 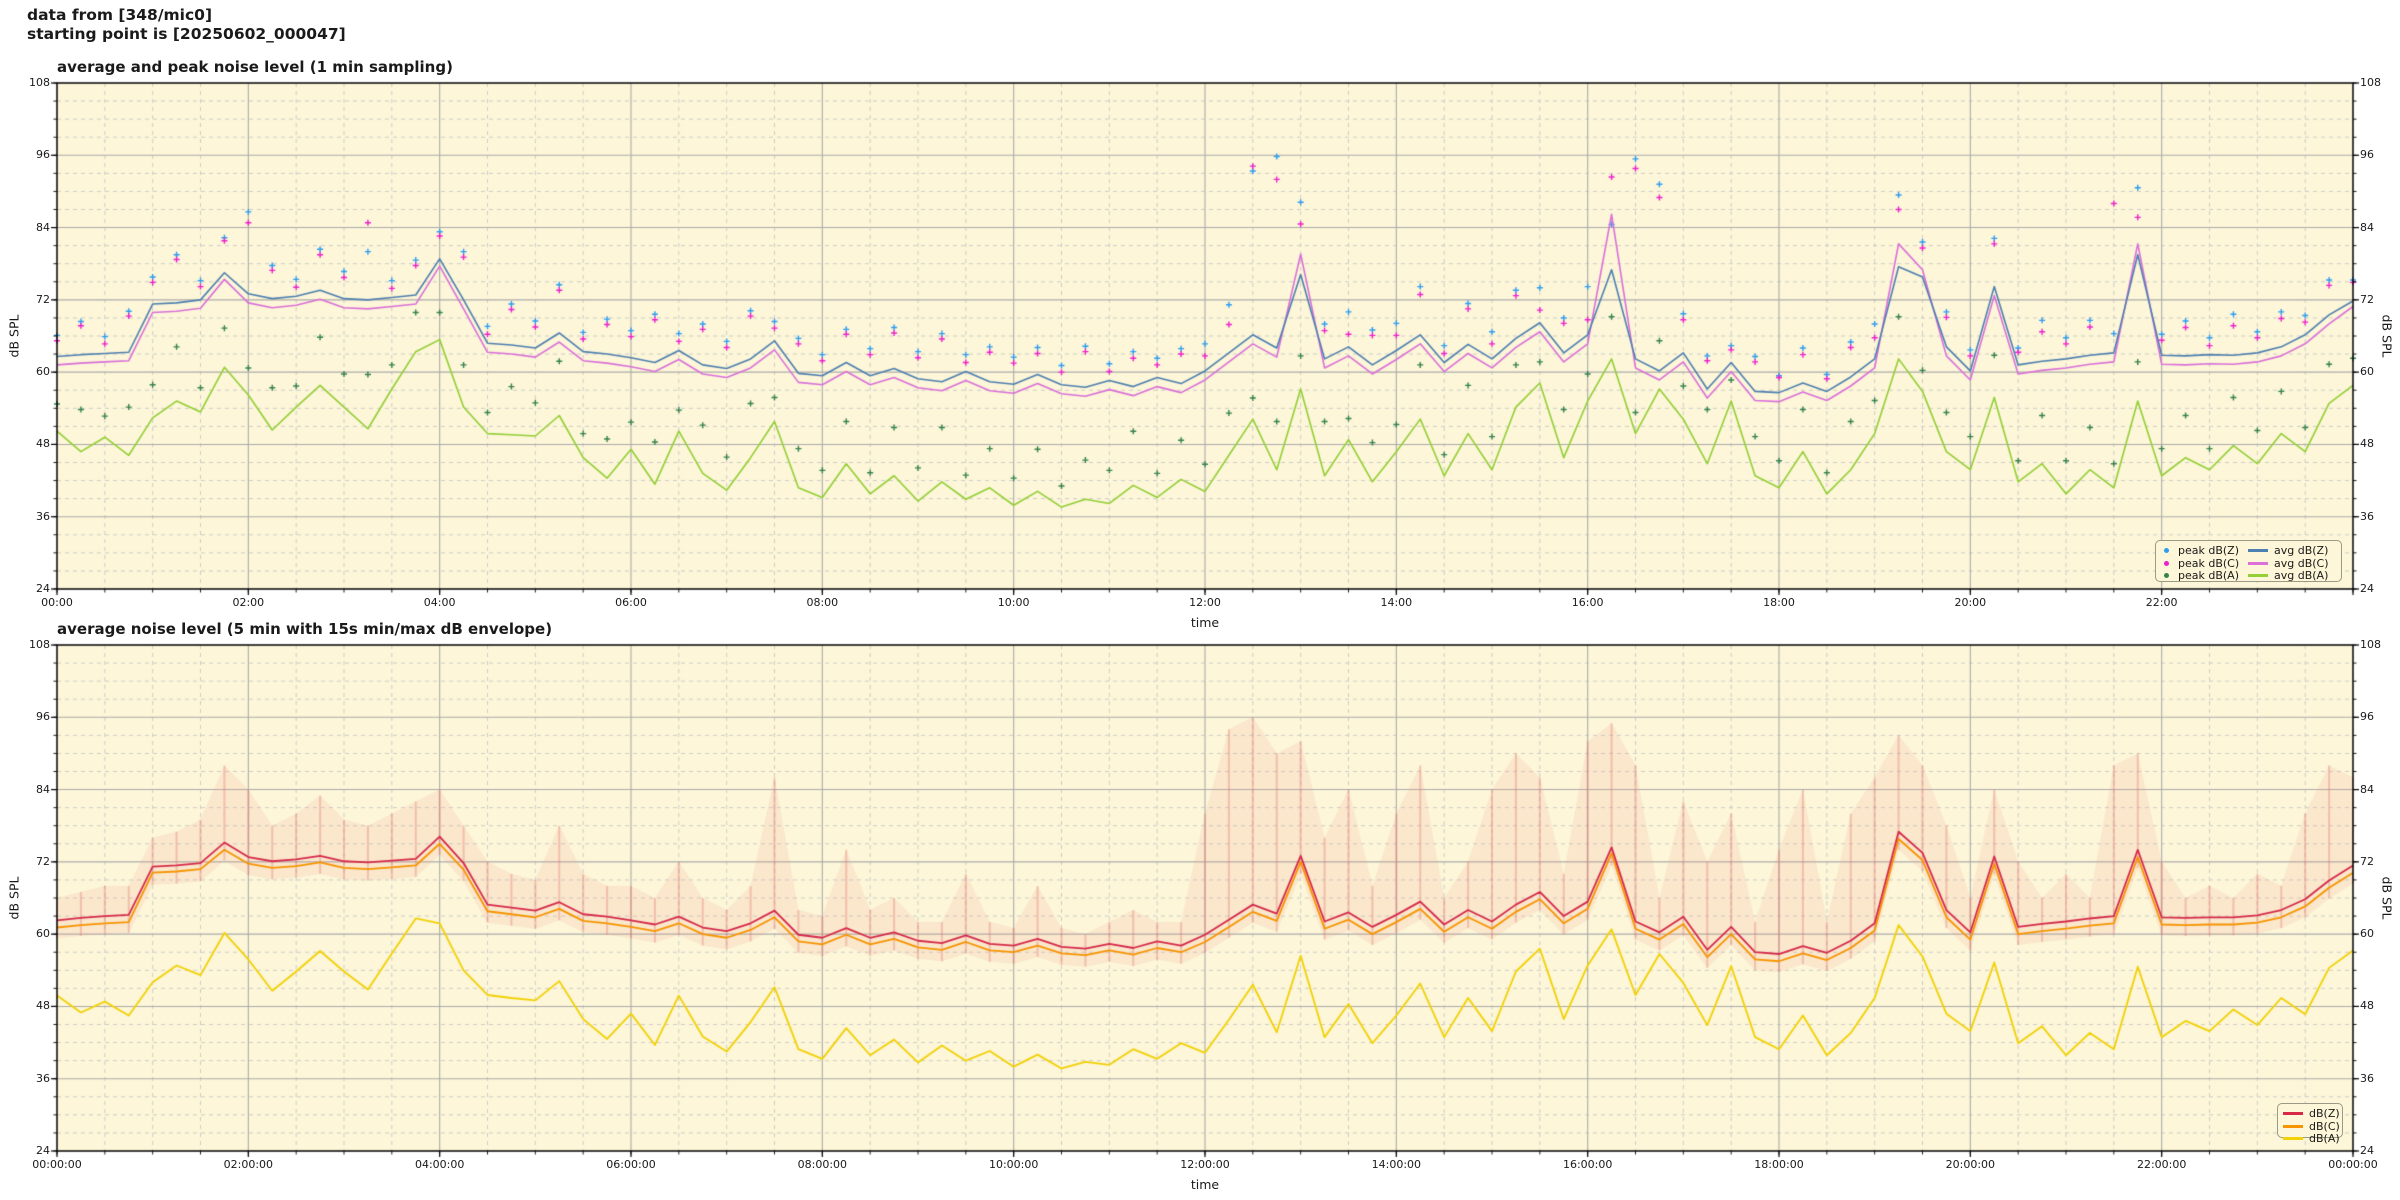 What do you see at coordinates (2209, 563) in the screenshot?
I see `legend-label: peak dB(C)` at bounding box center [2209, 563].